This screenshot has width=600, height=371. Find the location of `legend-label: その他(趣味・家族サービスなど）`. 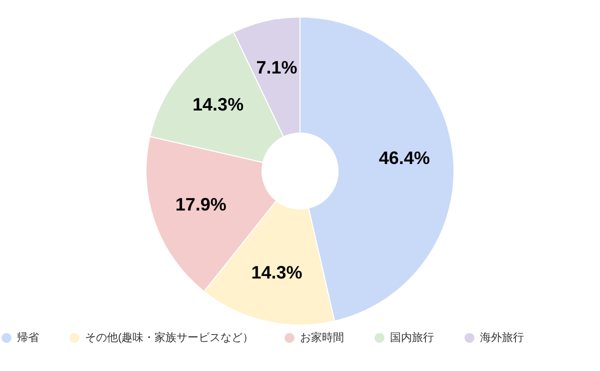

legend-label: その他(趣味・家族サービスなど） is located at coordinates (169, 337).